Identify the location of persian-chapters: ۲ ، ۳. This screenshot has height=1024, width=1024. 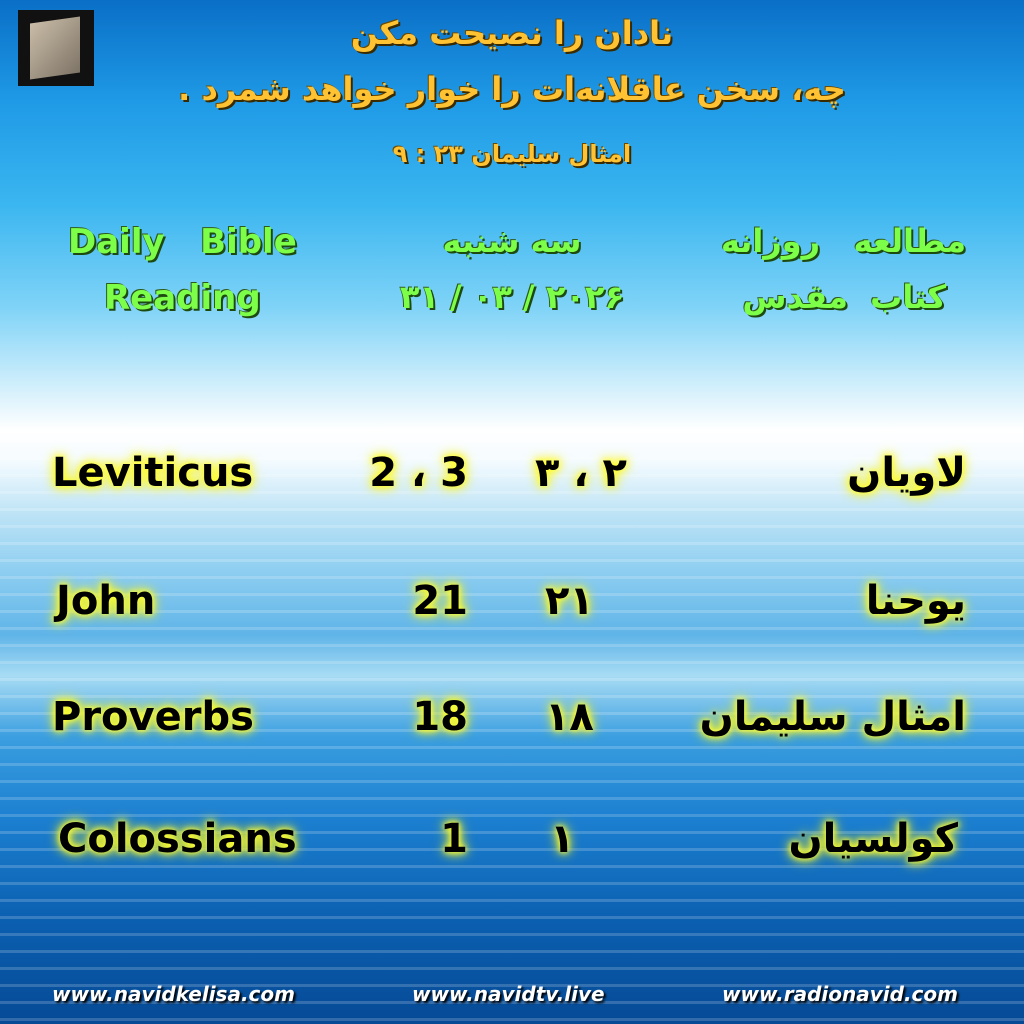
(581, 473).